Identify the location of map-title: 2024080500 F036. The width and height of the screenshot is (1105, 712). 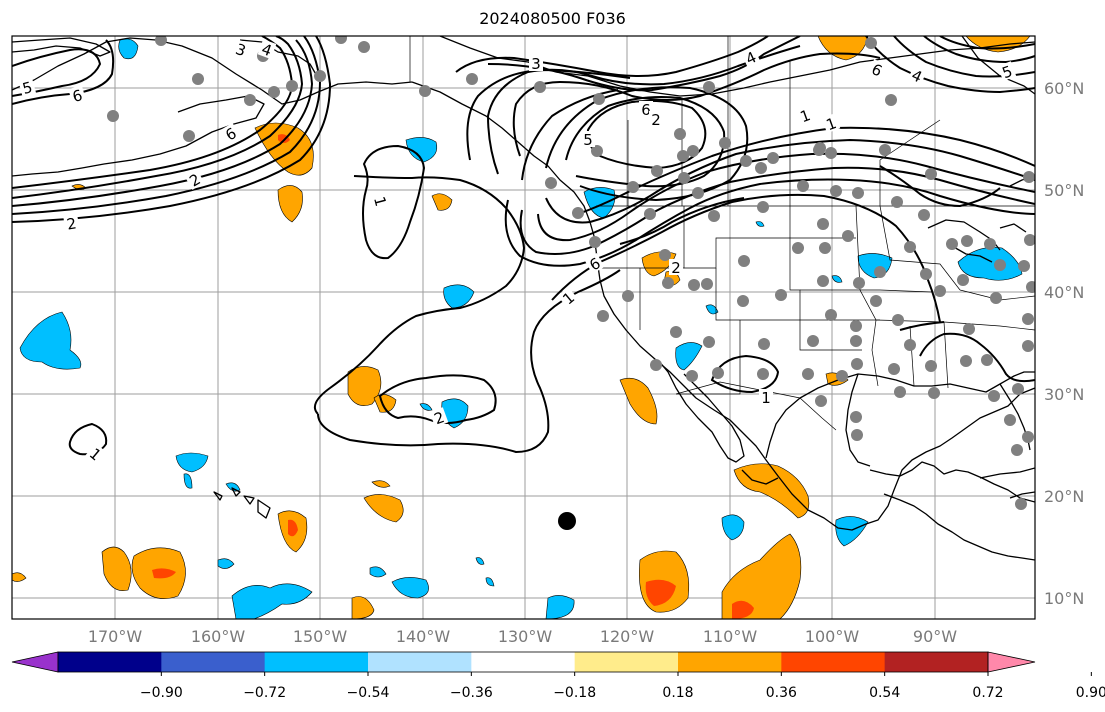
(552, 18).